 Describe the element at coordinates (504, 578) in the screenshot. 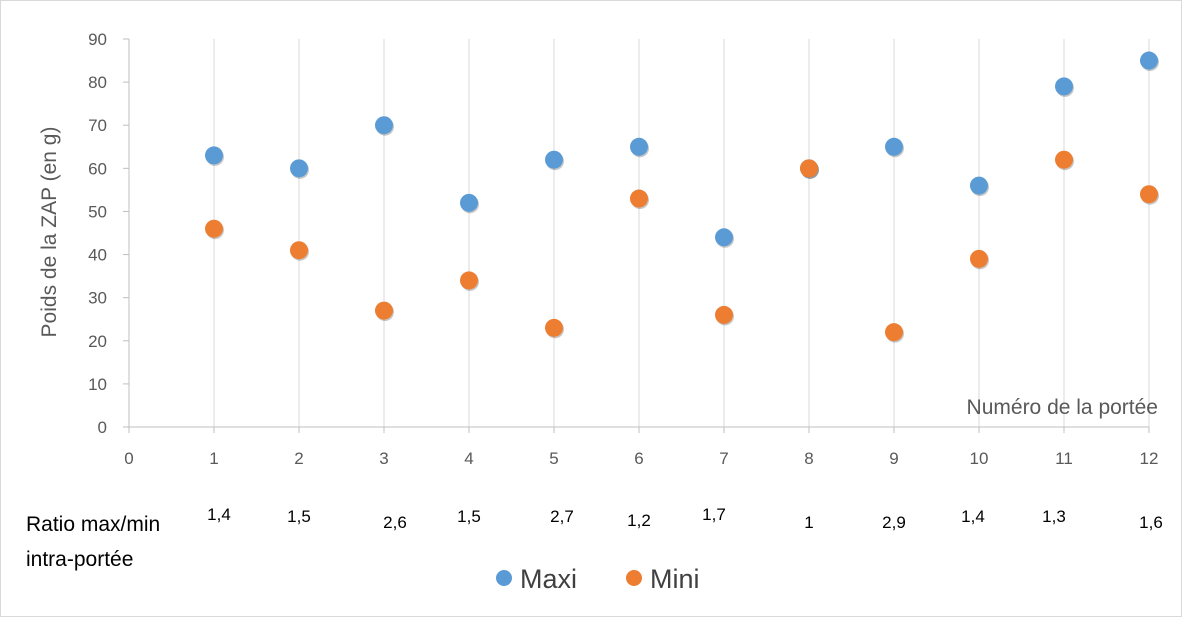

I see `legend-marker-maxi` at that location.